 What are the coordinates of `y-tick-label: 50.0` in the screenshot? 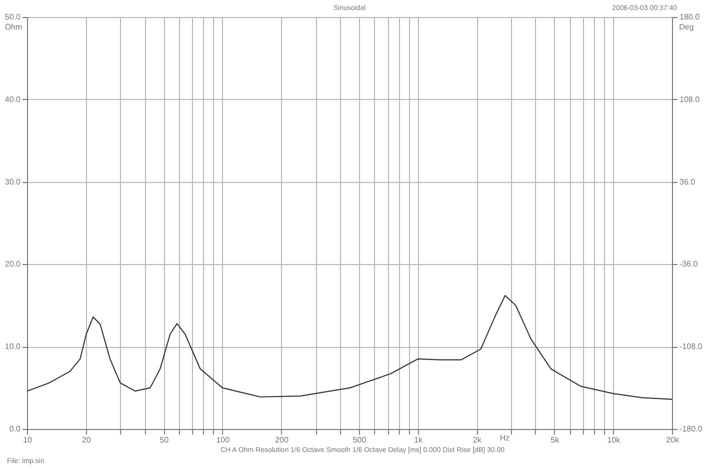 It's located at (13, 17).